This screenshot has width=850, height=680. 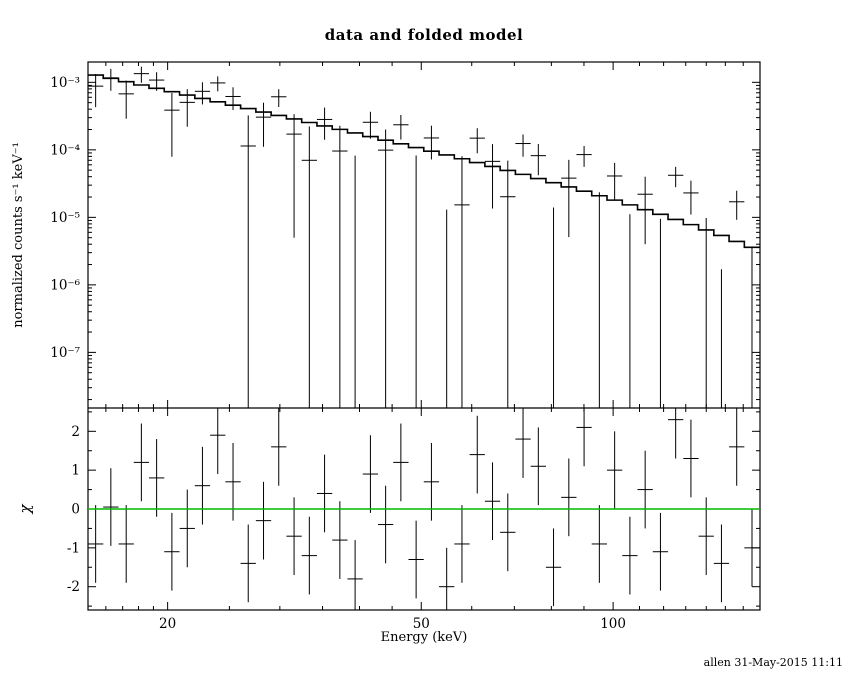 I want to click on footer-annotation: allen 31-May-2015 11:11, so click(x=773, y=662).